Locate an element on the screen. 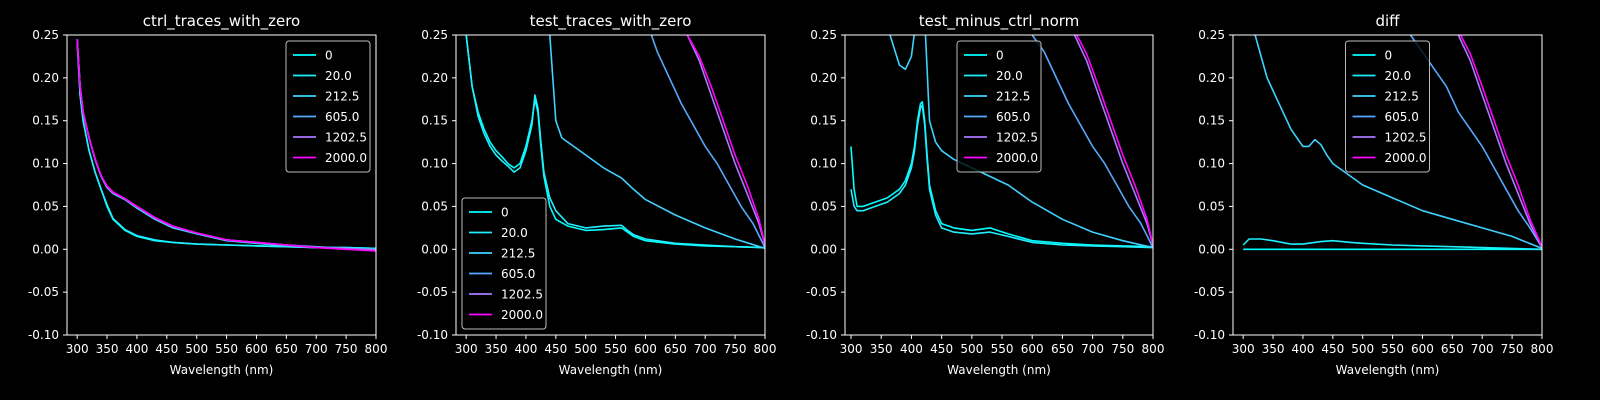 This screenshot has height=400, width=1600. chart-title: test_minus_ctrl_norm is located at coordinates (999, 21).